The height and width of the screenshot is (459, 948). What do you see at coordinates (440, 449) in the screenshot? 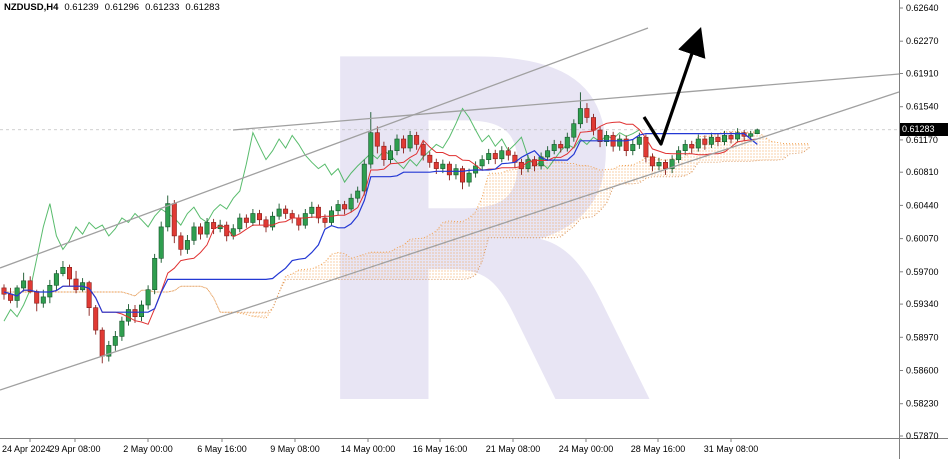
I see `time-tick-label: 16 May 16:00` at bounding box center [440, 449].